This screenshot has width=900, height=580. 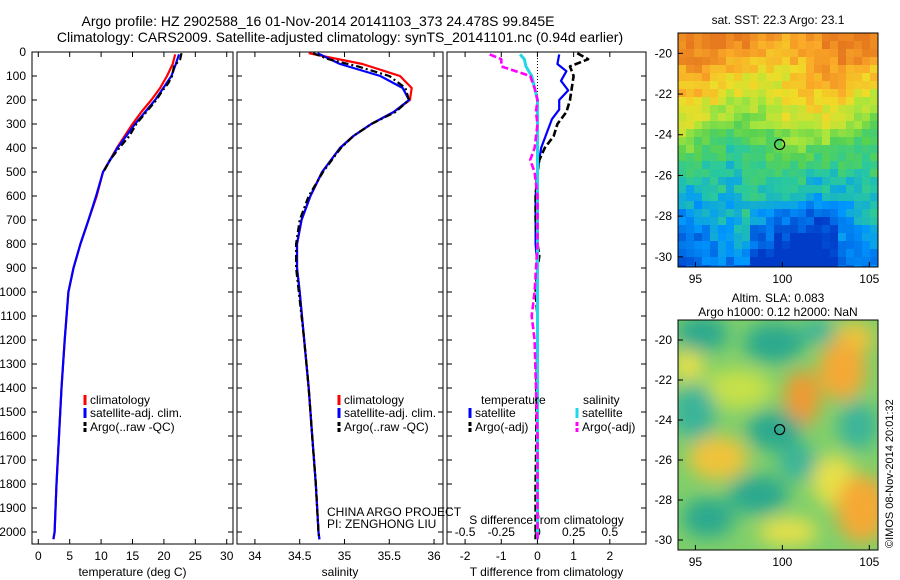 What do you see at coordinates (394, 512) in the screenshot?
I see `credit-project: CHINA ARGO PROJECT` at bounding box center [394, 512].